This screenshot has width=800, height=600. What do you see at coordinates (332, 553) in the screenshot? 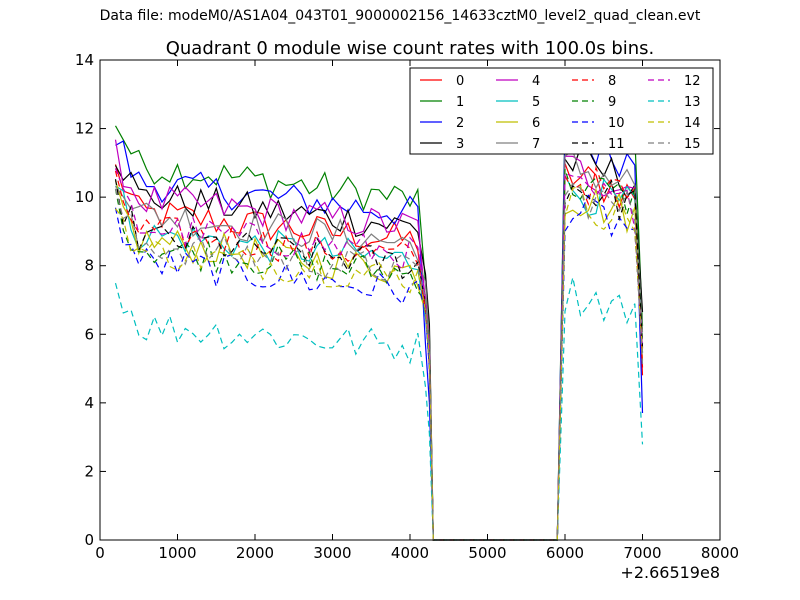
I see `x-tick-label: 3000` at bounding box center [332, 553].